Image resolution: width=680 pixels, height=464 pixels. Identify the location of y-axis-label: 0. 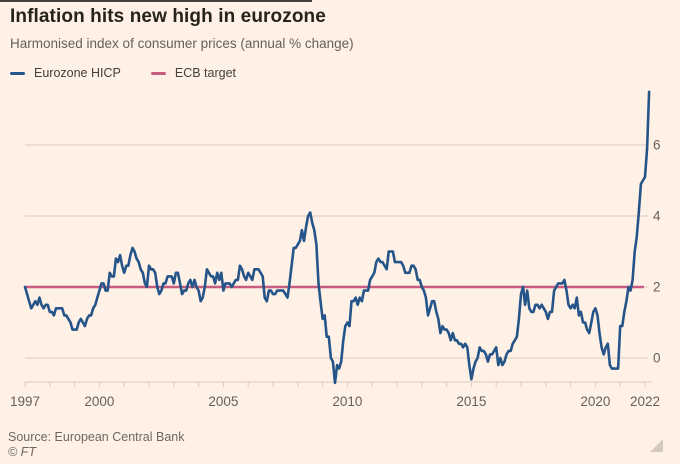
(657, 358).